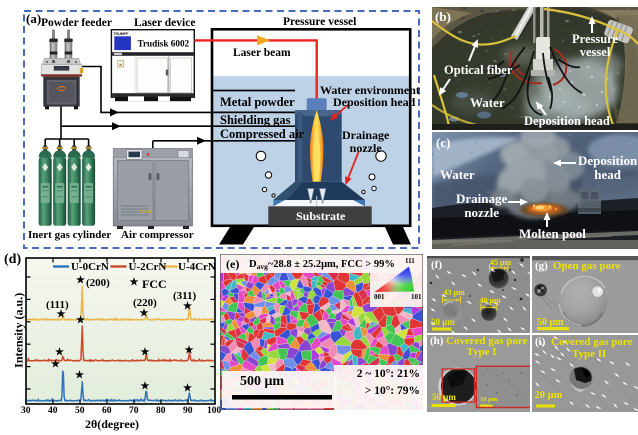 The width and height of the screenshot is (638, 435). Describe the element at coordinates (164, 44) in the screenshot. I see `svg-text: Trudisk 6002` at that location.